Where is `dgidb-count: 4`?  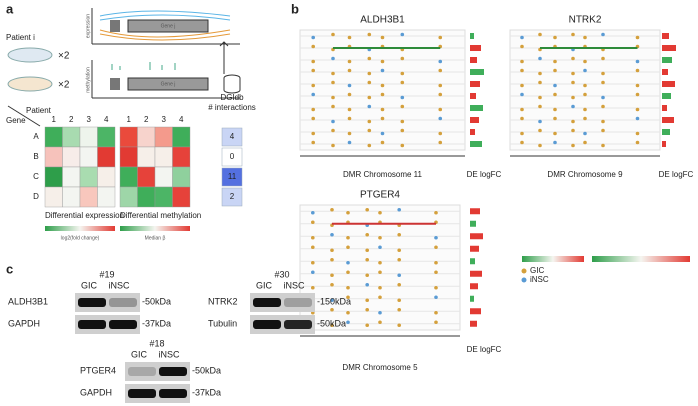
dgidb-count: 4 is located at coordinates (232, 136).